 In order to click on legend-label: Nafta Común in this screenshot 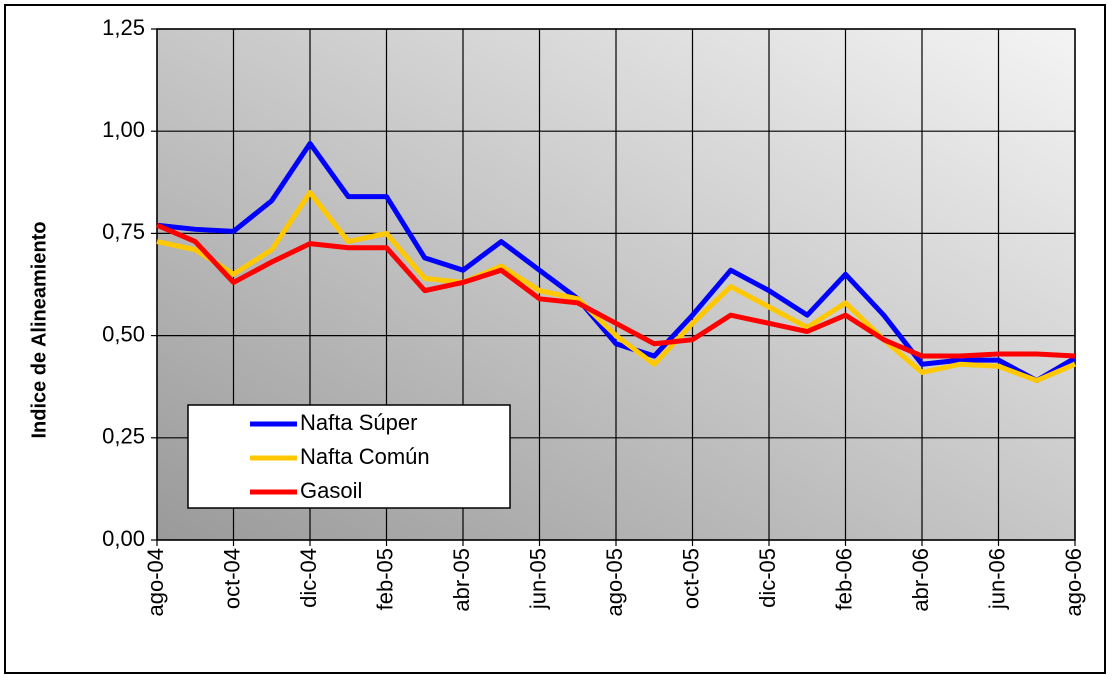, I will do `click(365, 456)`.